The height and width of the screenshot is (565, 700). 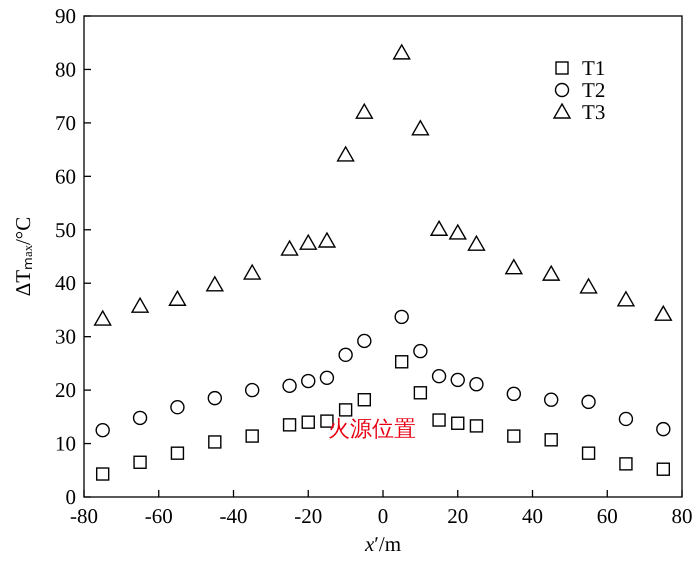 What do you see at coordinates (158, 516) in the screenshot?
I see `x-tick-label: -60` at bounding box center [158, 516].